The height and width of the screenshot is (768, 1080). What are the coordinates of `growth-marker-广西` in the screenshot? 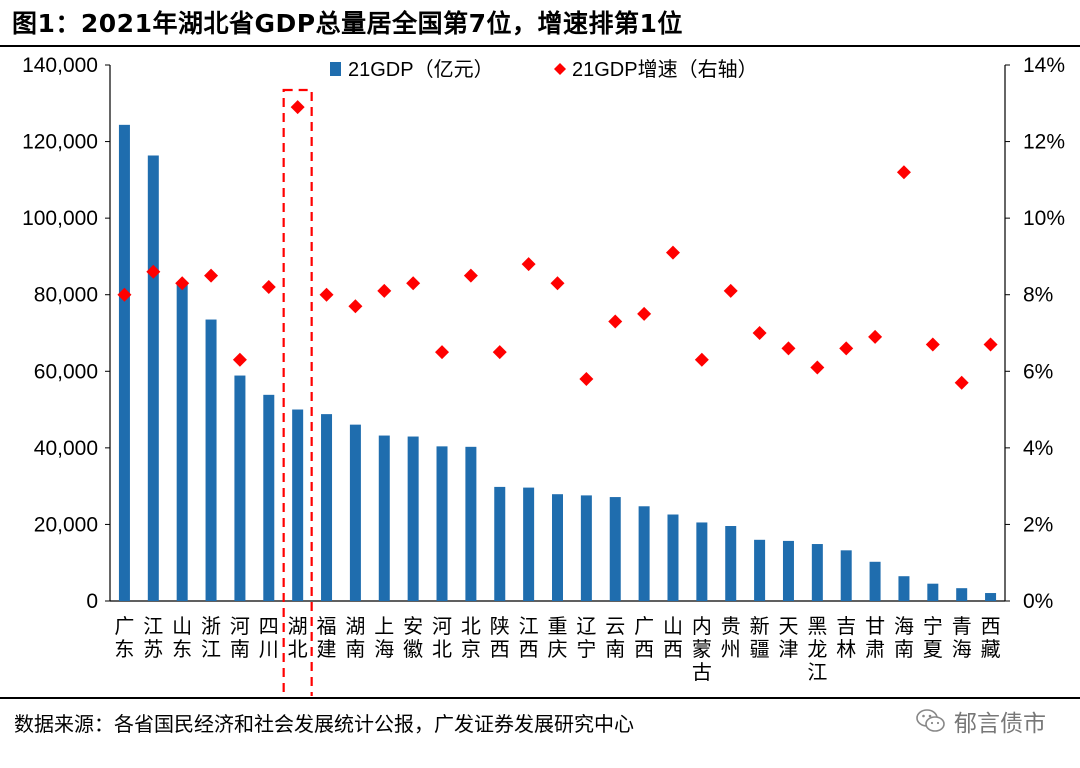 It's located at (644, 313).